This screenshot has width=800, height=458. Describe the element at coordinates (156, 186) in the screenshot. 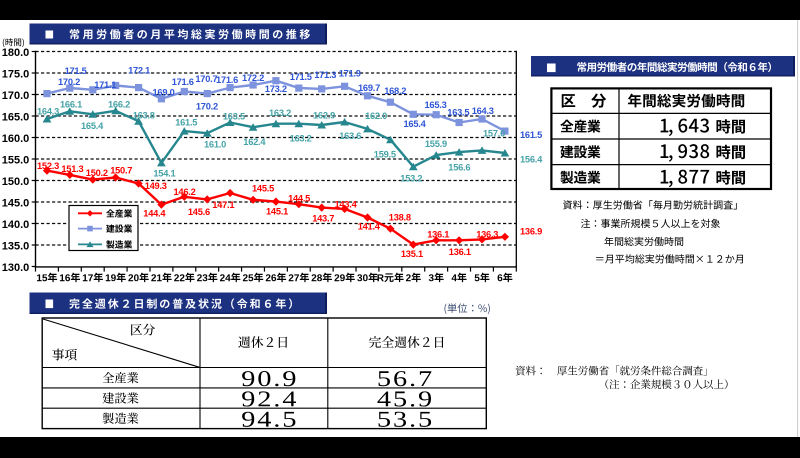

I see `svg-text: 149.3` at that location.